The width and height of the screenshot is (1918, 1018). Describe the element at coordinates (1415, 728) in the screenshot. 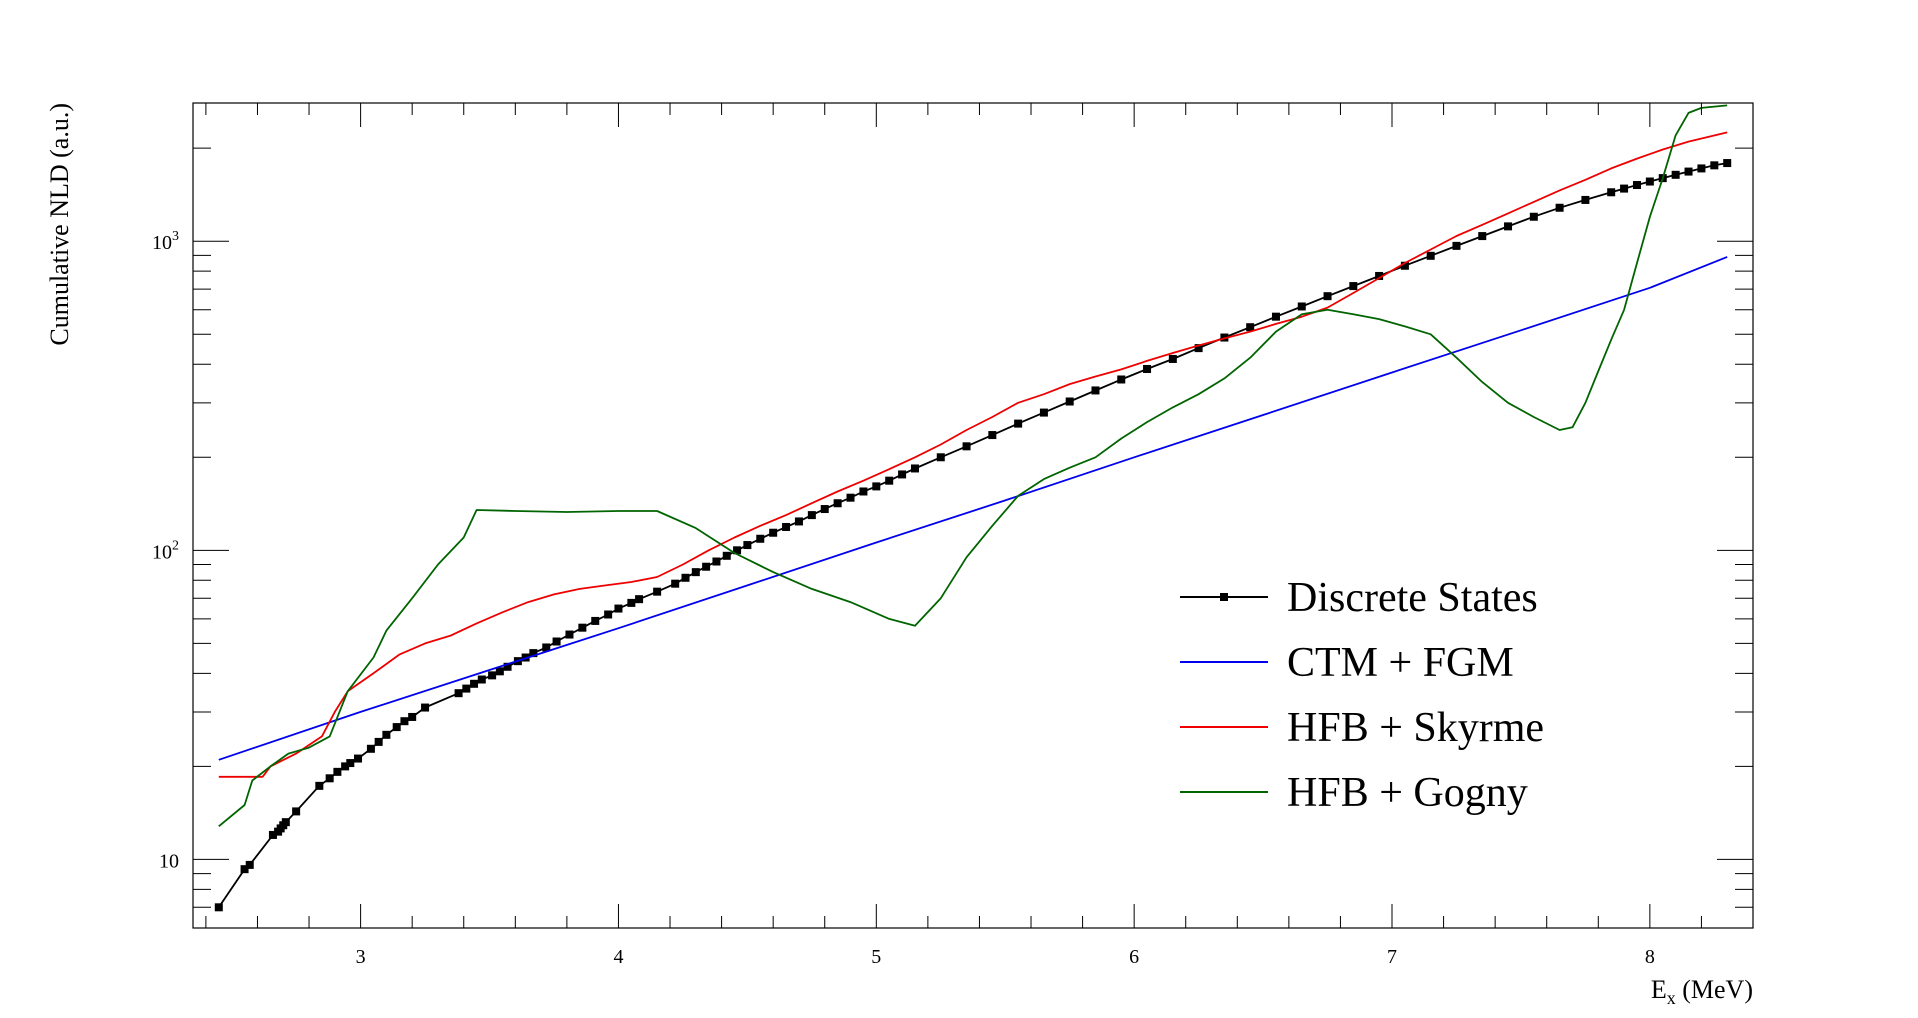

I see `legend-label: HFB + Skyrme` at that location.